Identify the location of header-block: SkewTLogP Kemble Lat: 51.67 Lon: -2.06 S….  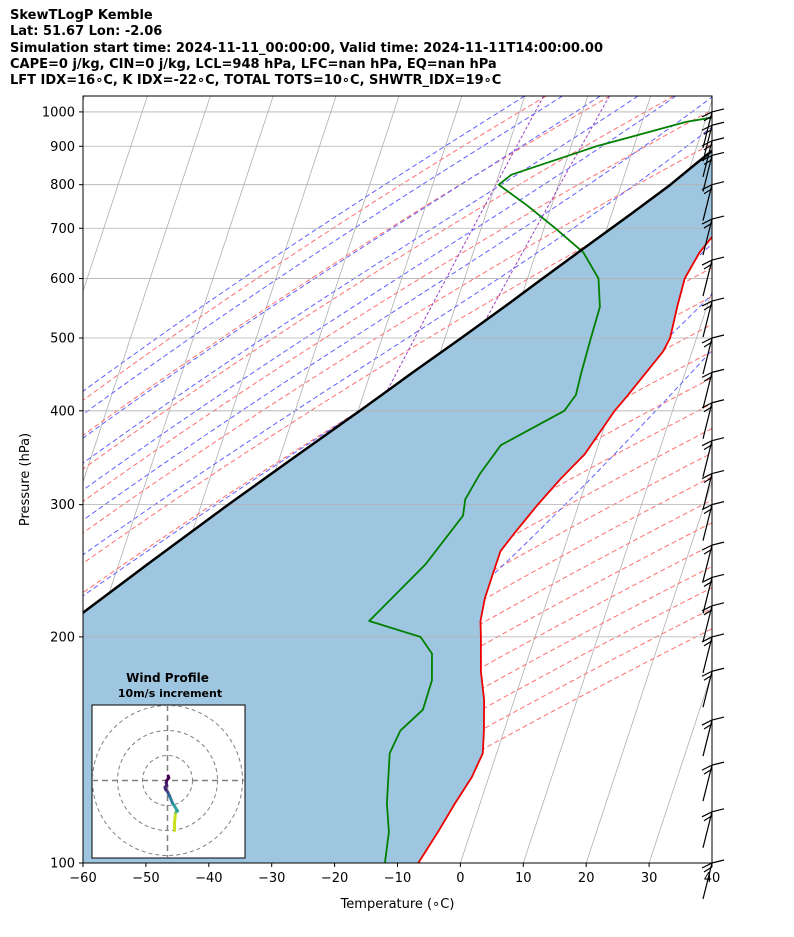
(306, 48).